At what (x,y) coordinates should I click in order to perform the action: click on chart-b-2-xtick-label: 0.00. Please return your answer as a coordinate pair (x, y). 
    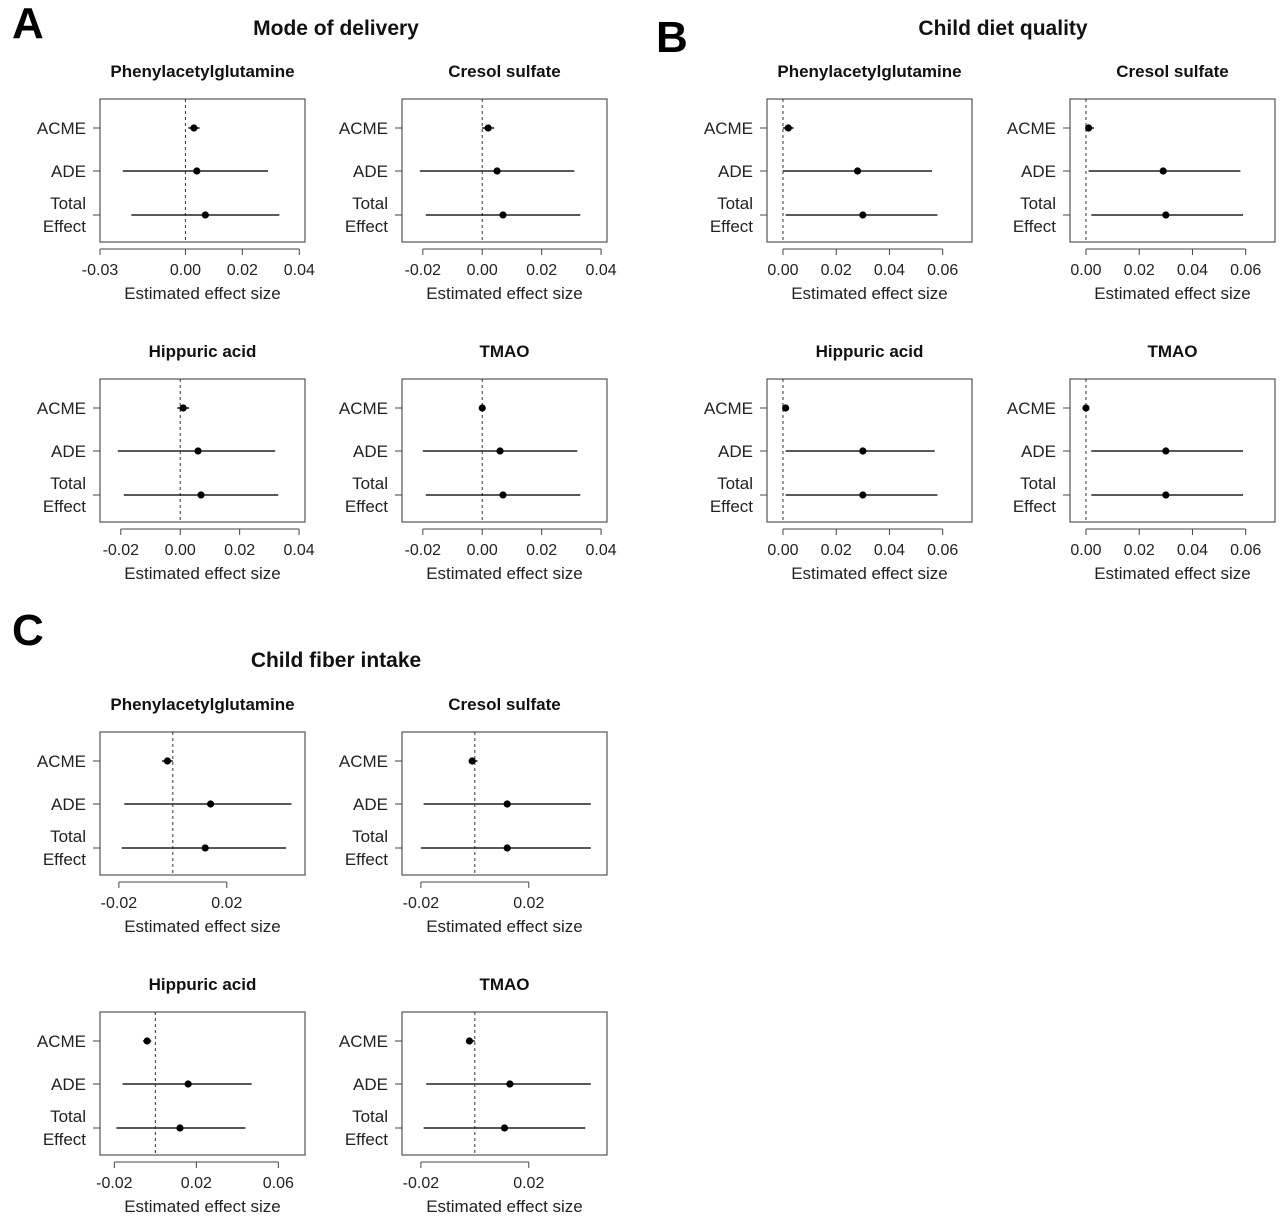
    Looking at the image, I should click on (1085, 270).